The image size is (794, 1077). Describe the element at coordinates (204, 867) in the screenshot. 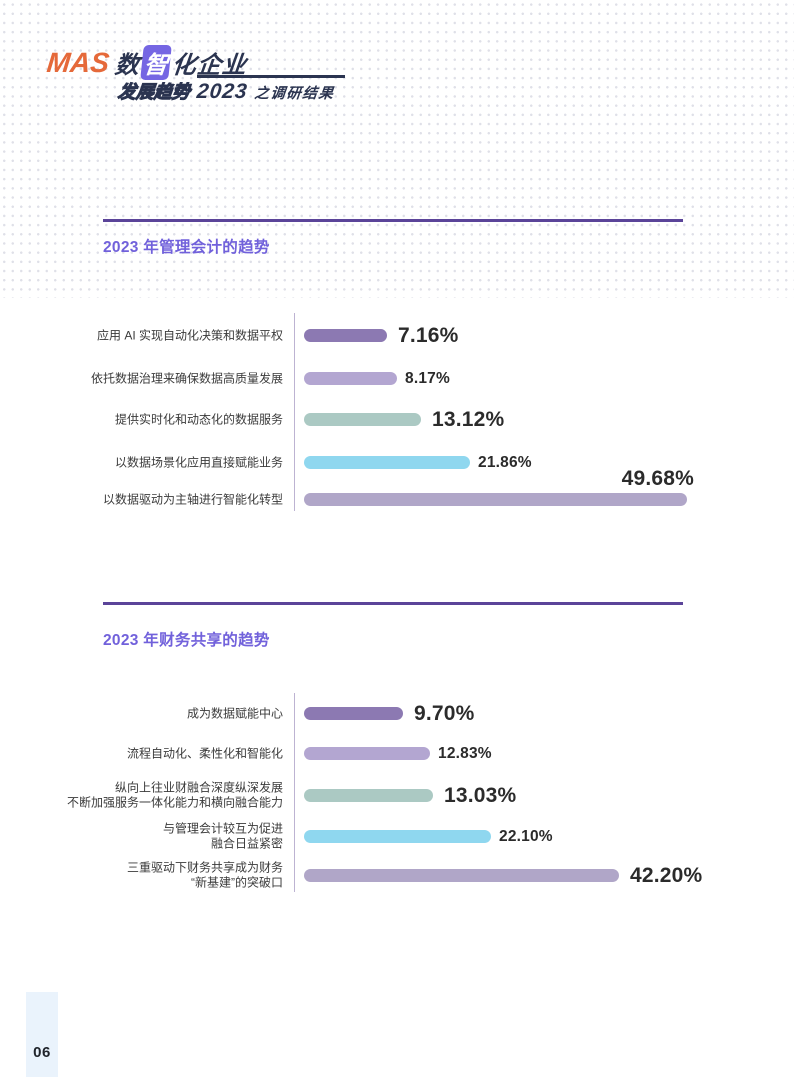

I see `bar-category-label-line: 三重驱动下财务共享成为财务` at that location.